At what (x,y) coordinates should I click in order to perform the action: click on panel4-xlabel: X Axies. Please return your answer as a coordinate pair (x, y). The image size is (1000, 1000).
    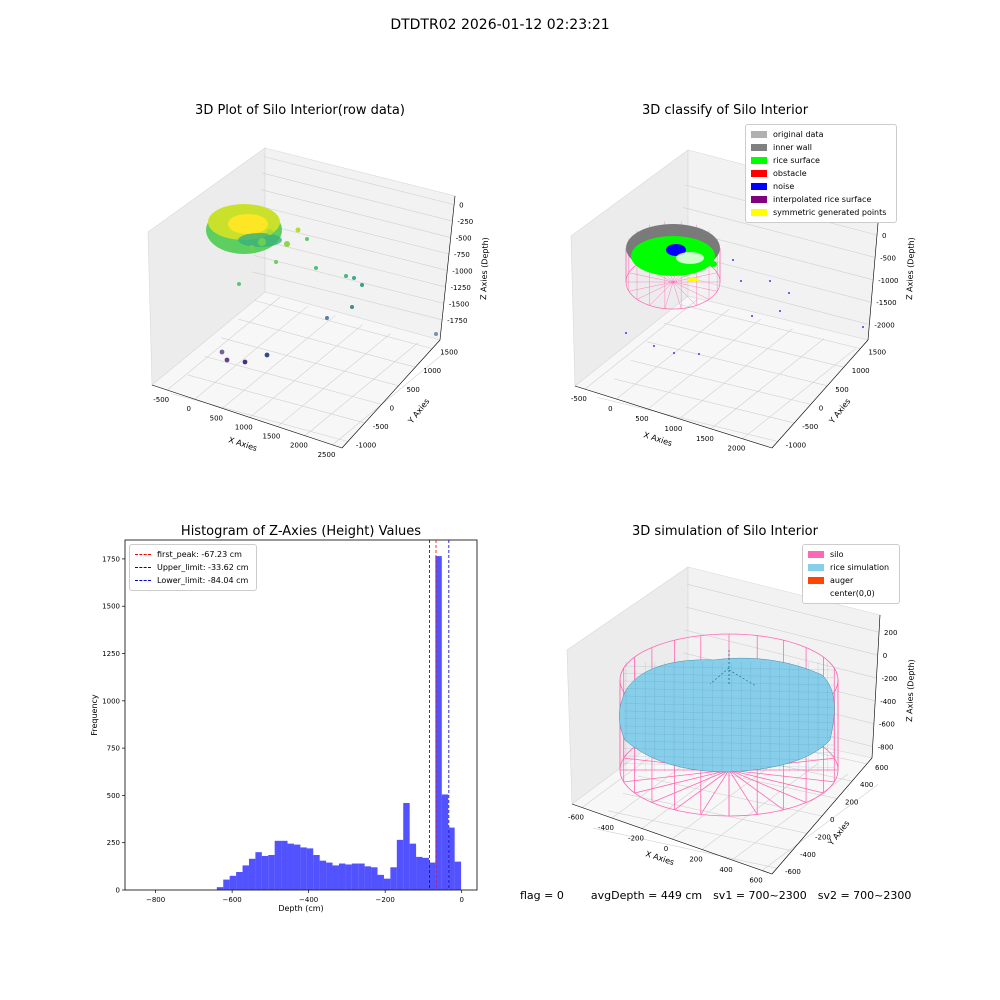
    Looking at the image, I should click on (659, 858).